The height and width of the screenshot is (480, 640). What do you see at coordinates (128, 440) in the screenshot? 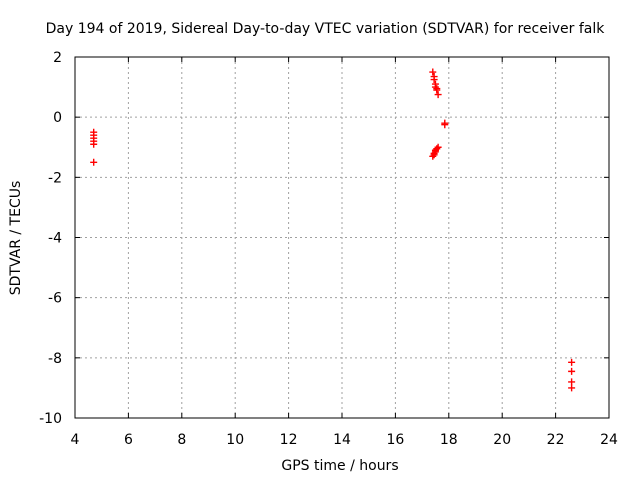
I see `x-tick-label: 6` at bounding box center [128, 440].